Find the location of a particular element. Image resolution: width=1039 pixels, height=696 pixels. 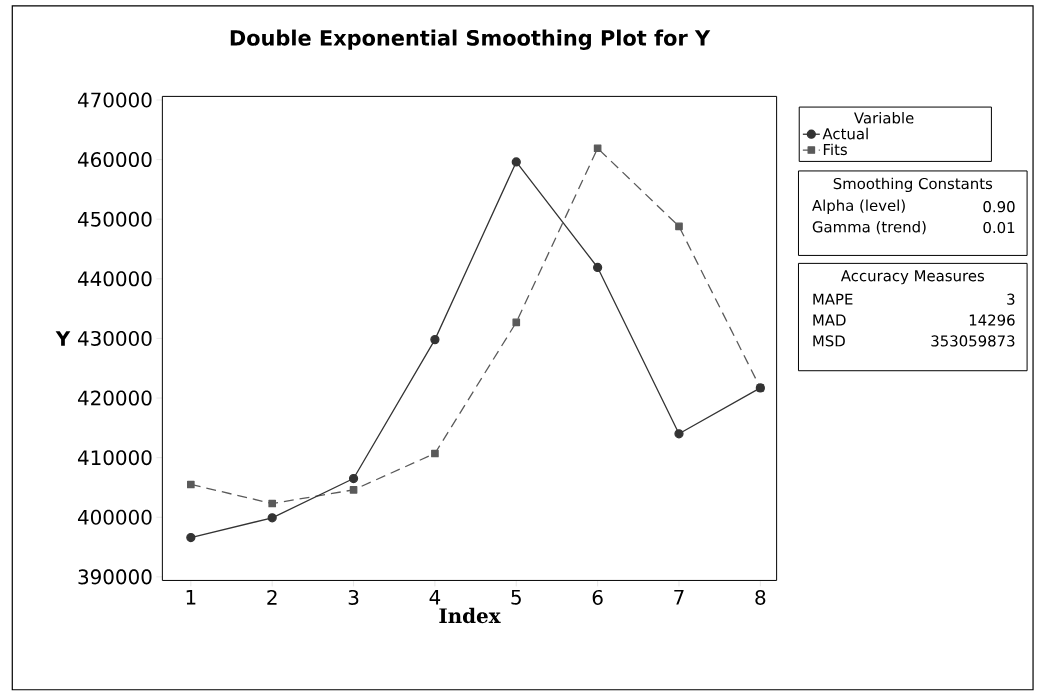

x-axis-title: Index is located at coordinates (470, 615).